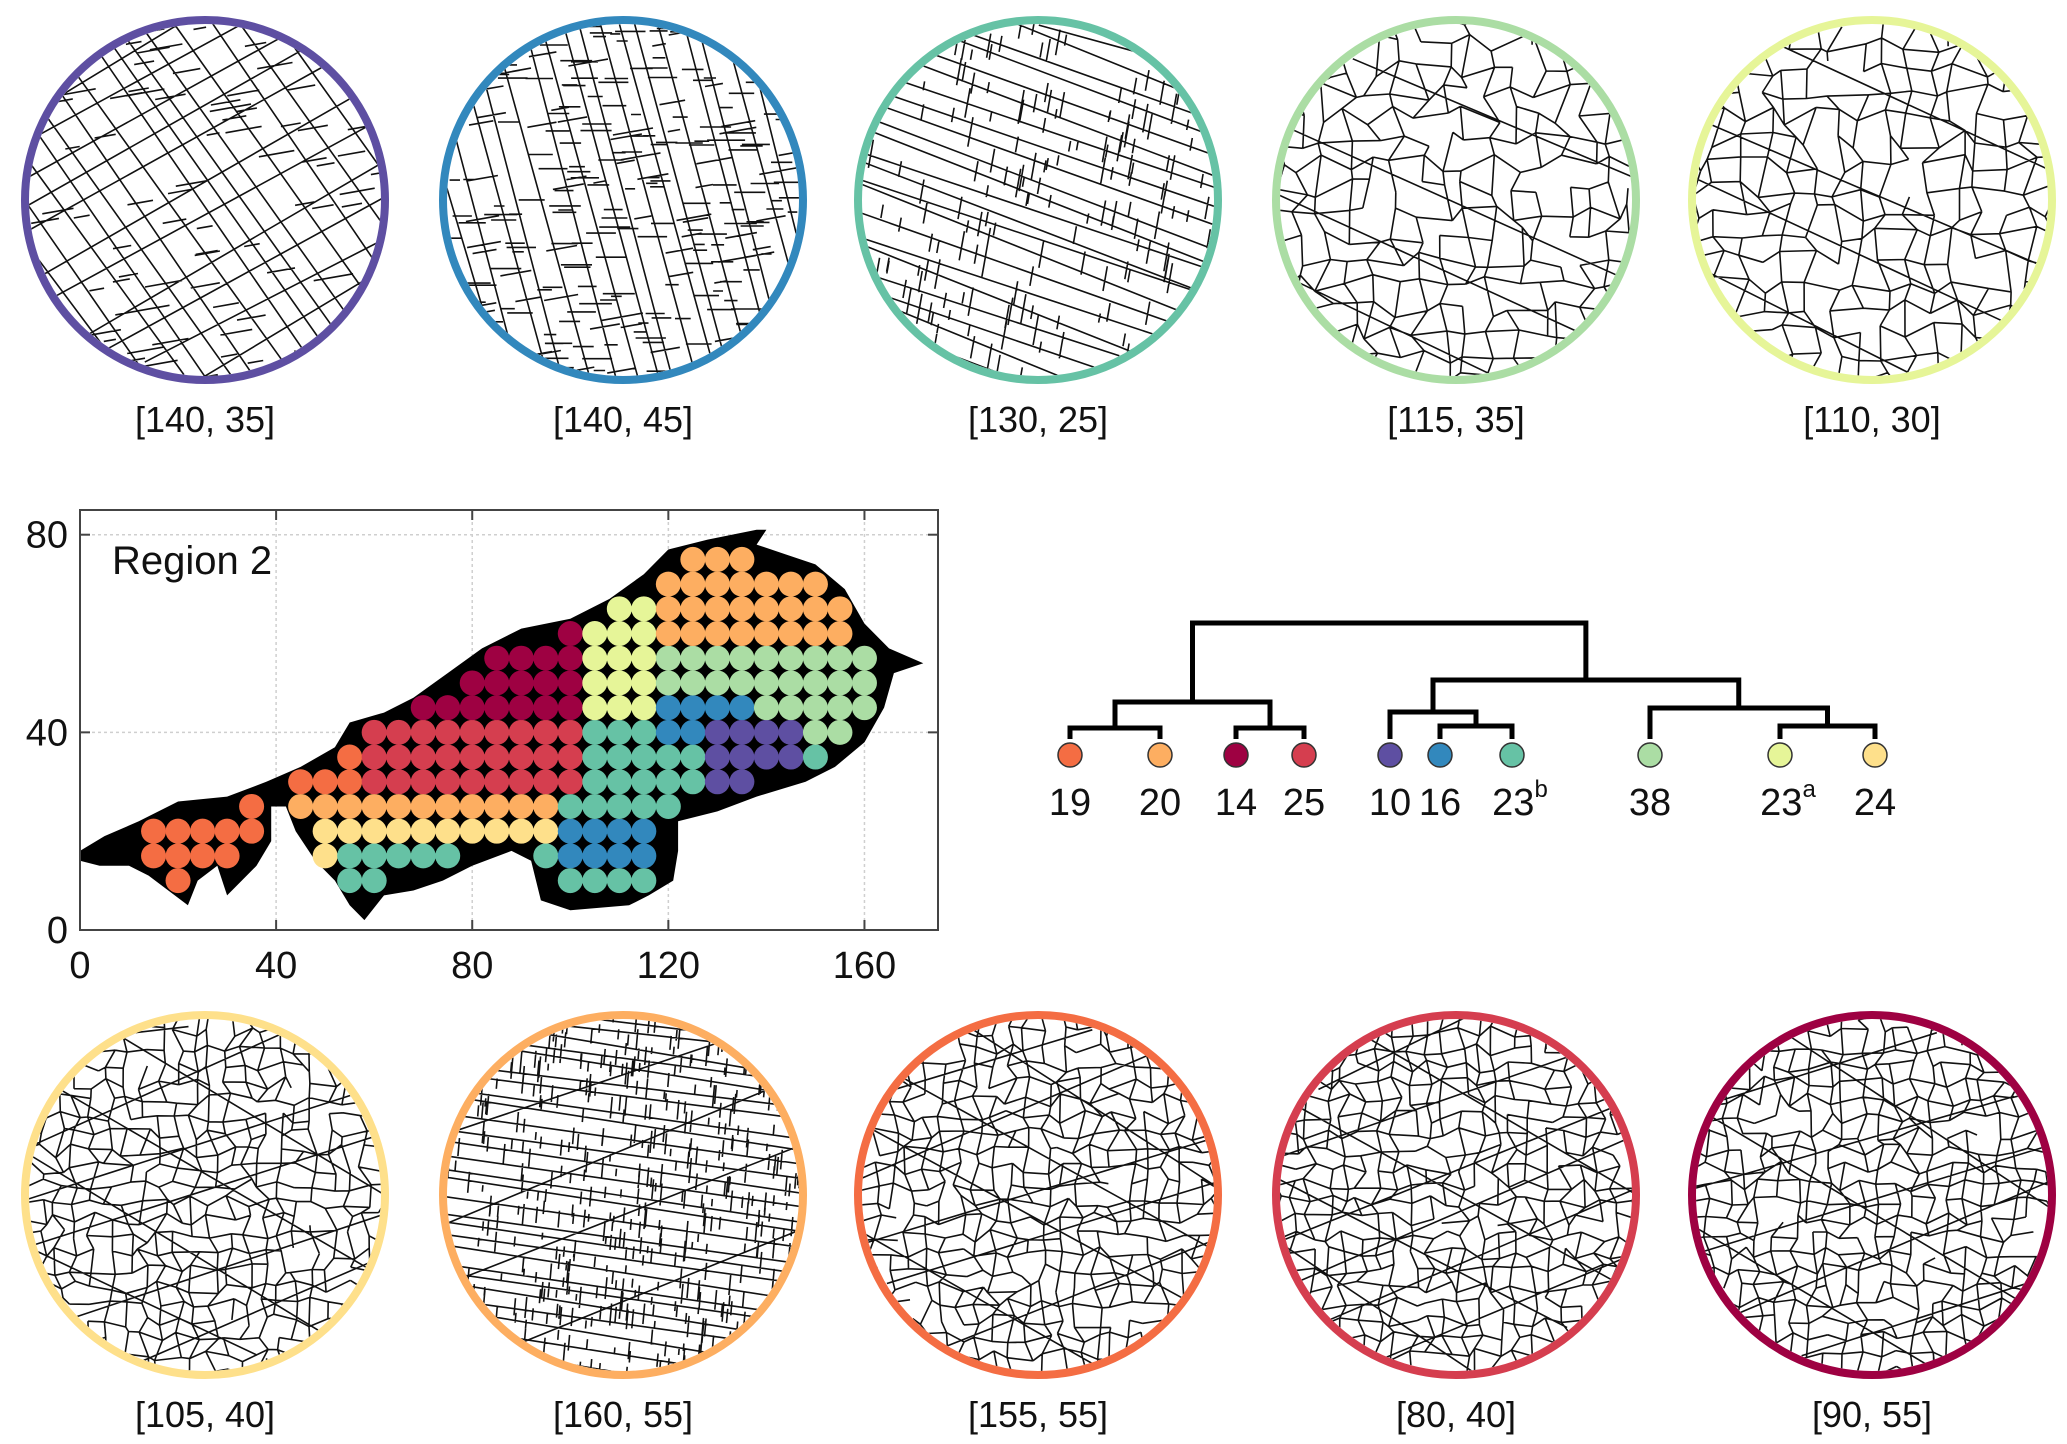 The width and height of the screenshot is (2067, 1444). I want to click on panel-label: [110, 30], so click(1871, 419).